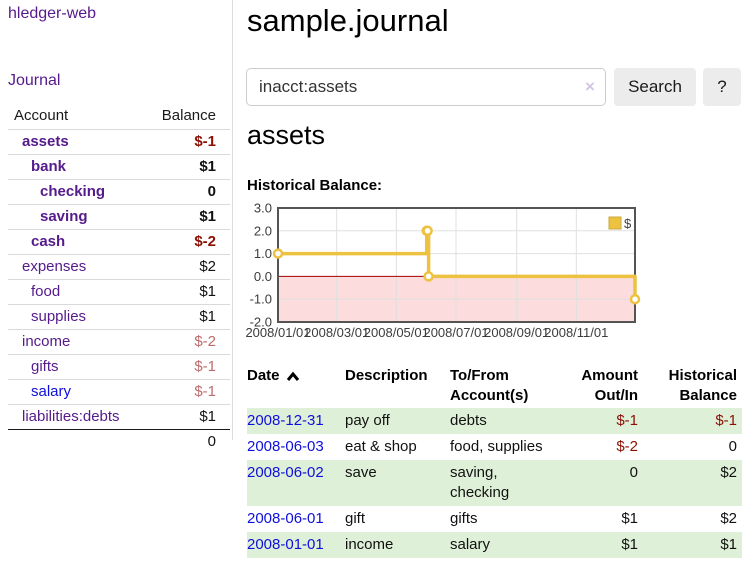 This screenshot has width=742, height=582. Describe the element at coordinates (381, 446) in the screenshot. I see `transaction-description: eat & shop` at that location.